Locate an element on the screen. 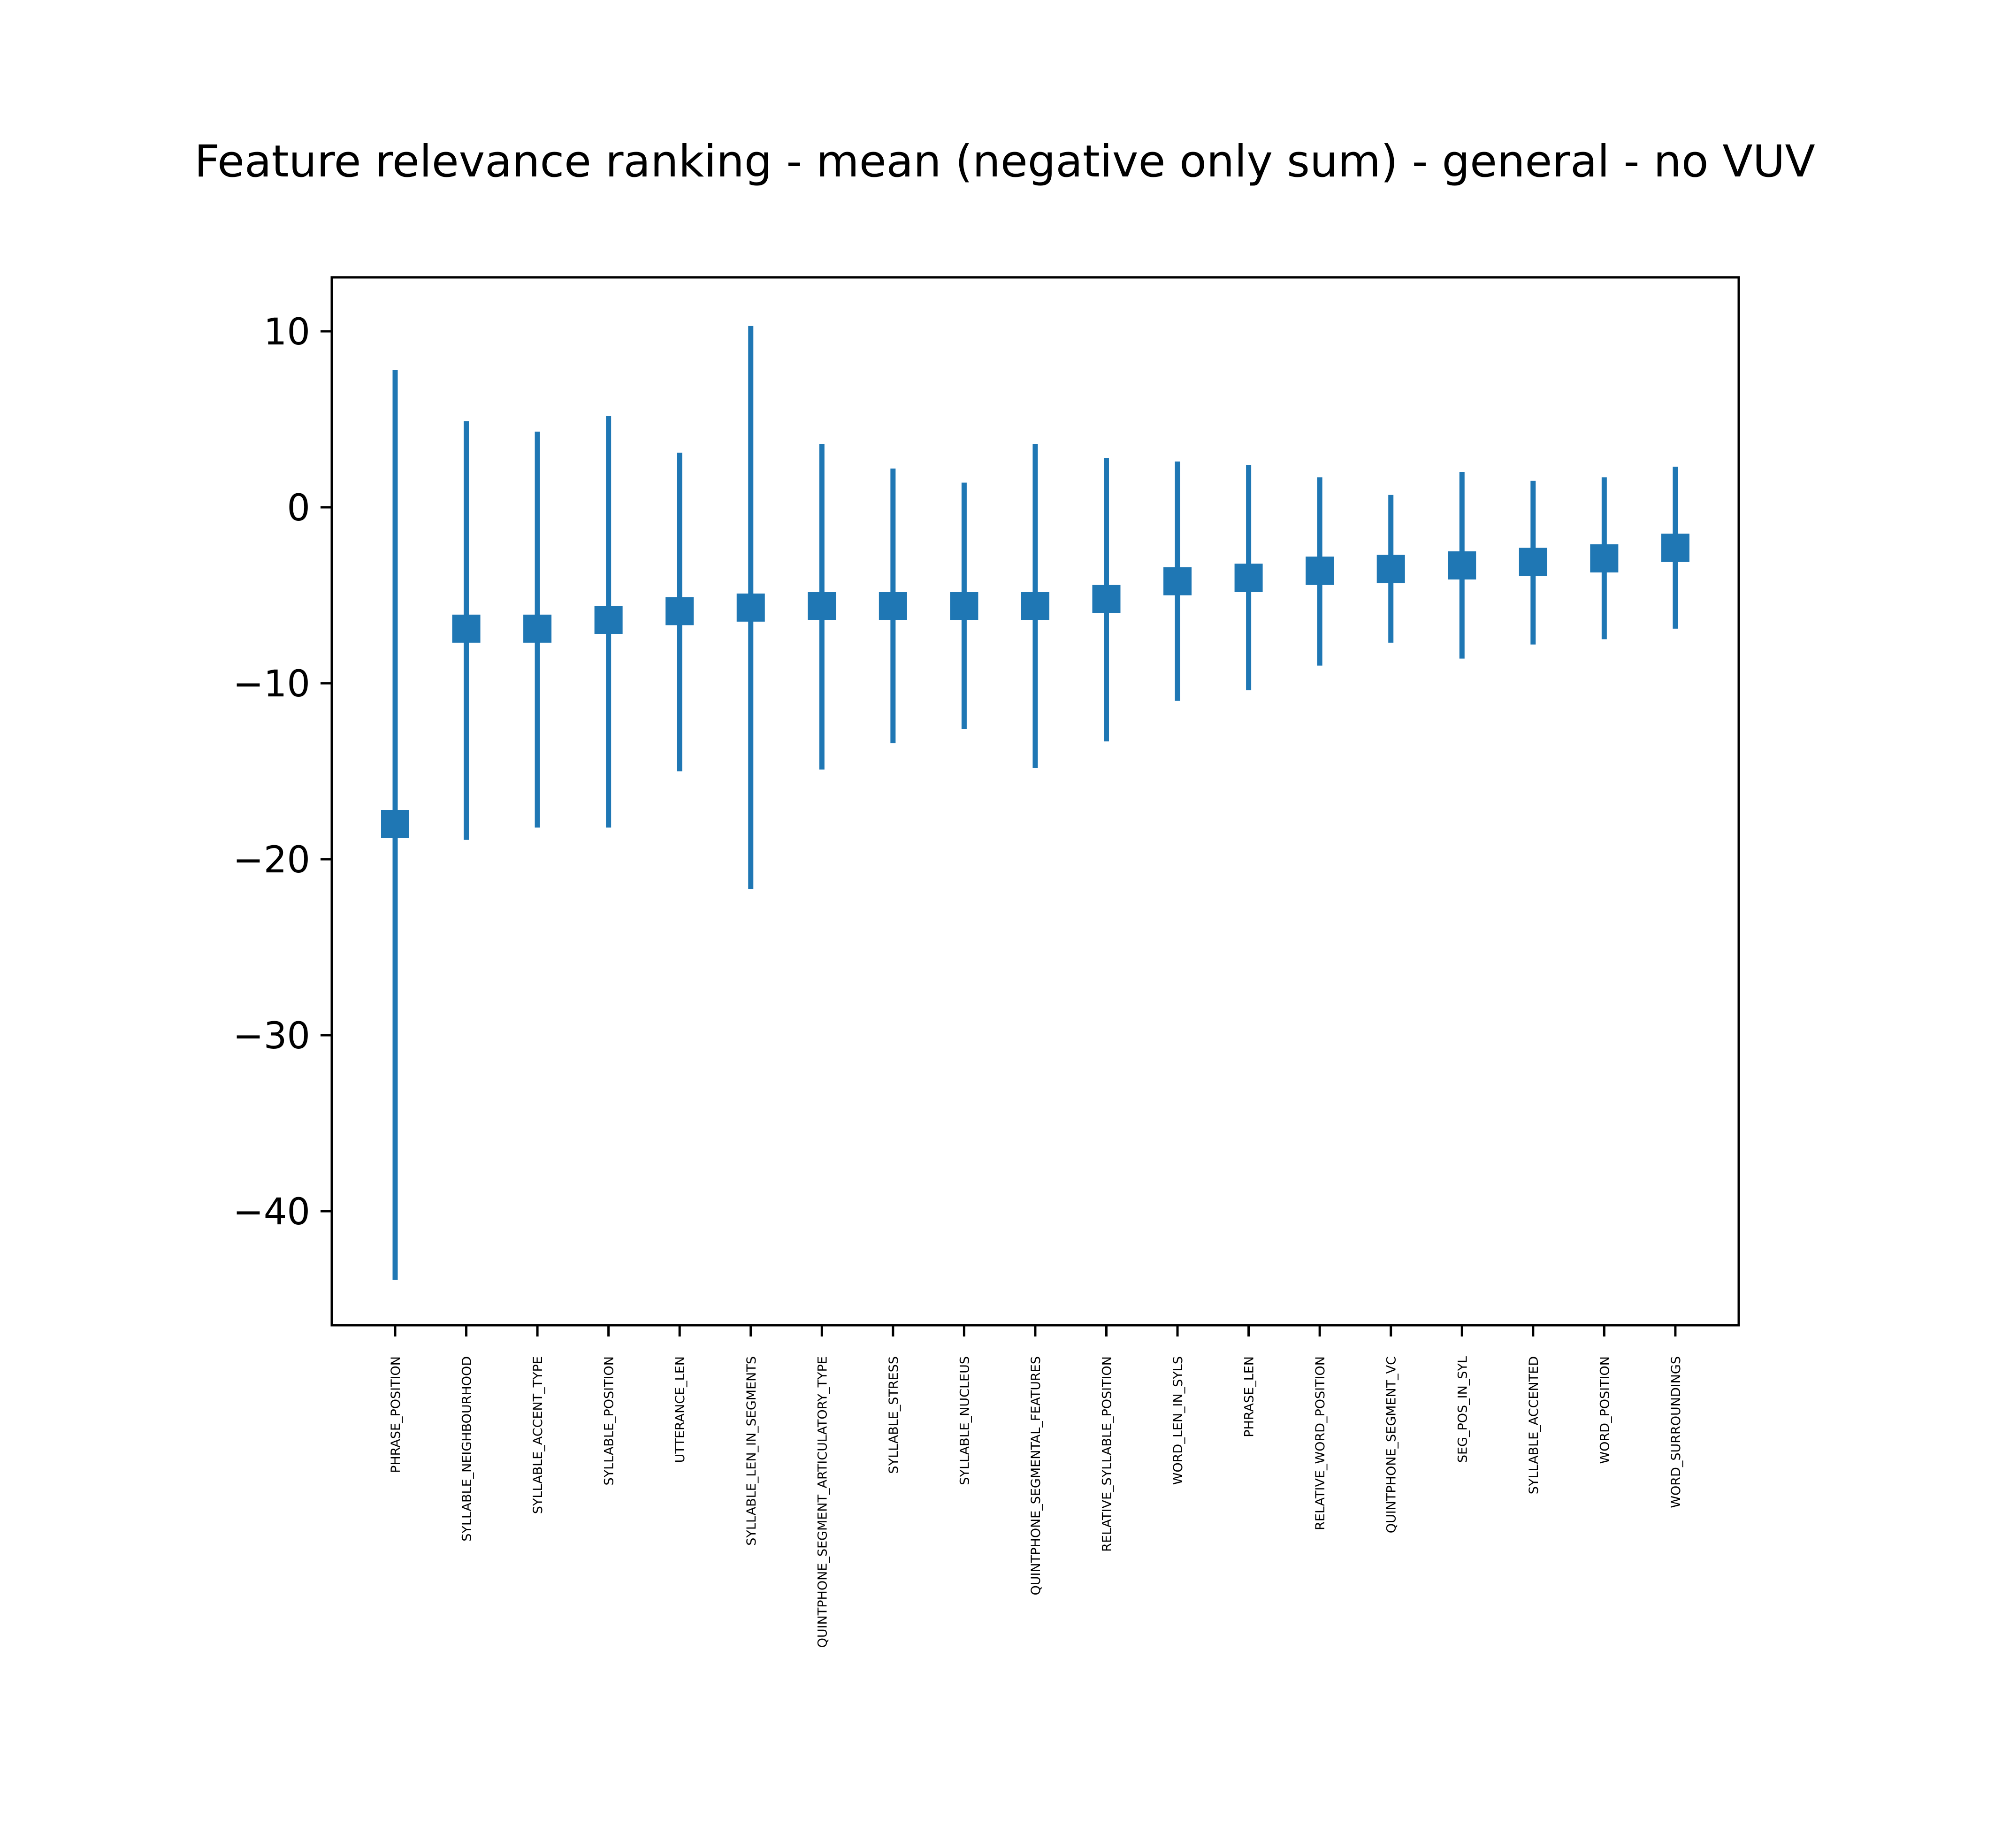 The width and height of the screenshot is (2010, 1848). x-tick-label: WORD_LEN_IN_SYLS is located at coordinates (1178, 1420).